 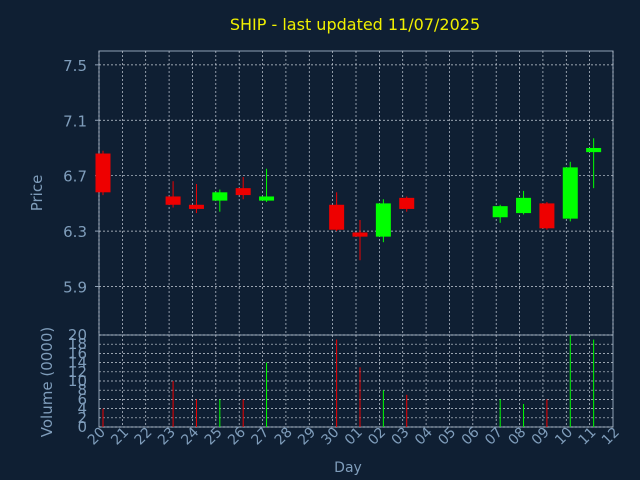 What do you see at coordinates (75, 232) in the screenshot?
I see `price-tick-label: 6.3` at bounding box center [75, 232].